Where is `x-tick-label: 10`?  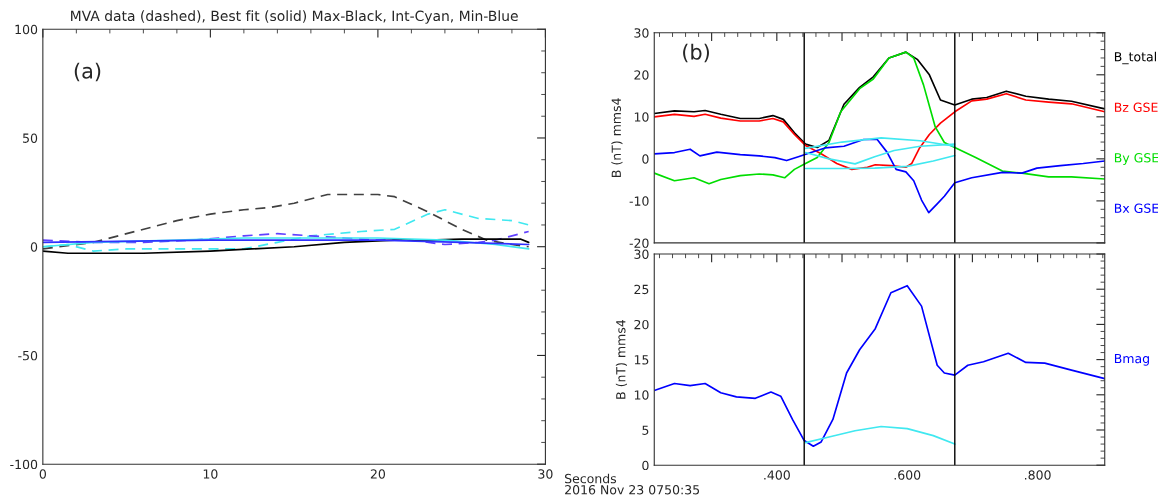 x-tick-label: 10 is located at coordinates (210, 474).